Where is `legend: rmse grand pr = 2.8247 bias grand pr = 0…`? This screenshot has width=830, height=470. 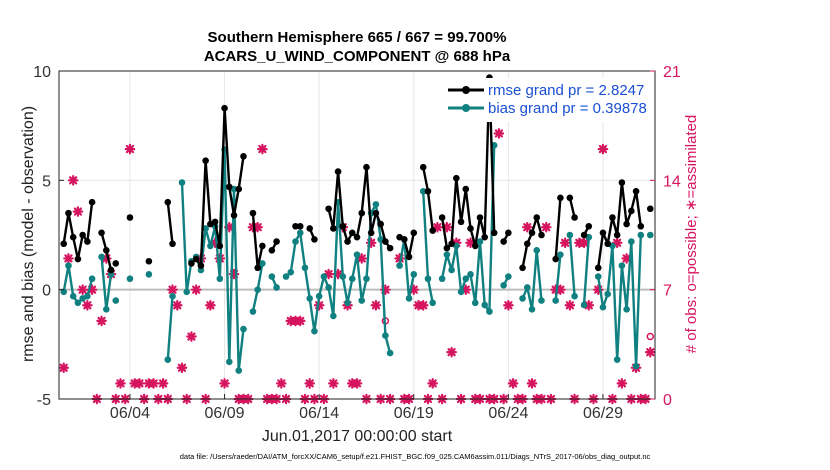
legend: rmse grand pr = 2.8247 bias grand pr = 0… is located at coordinates (545, 100).